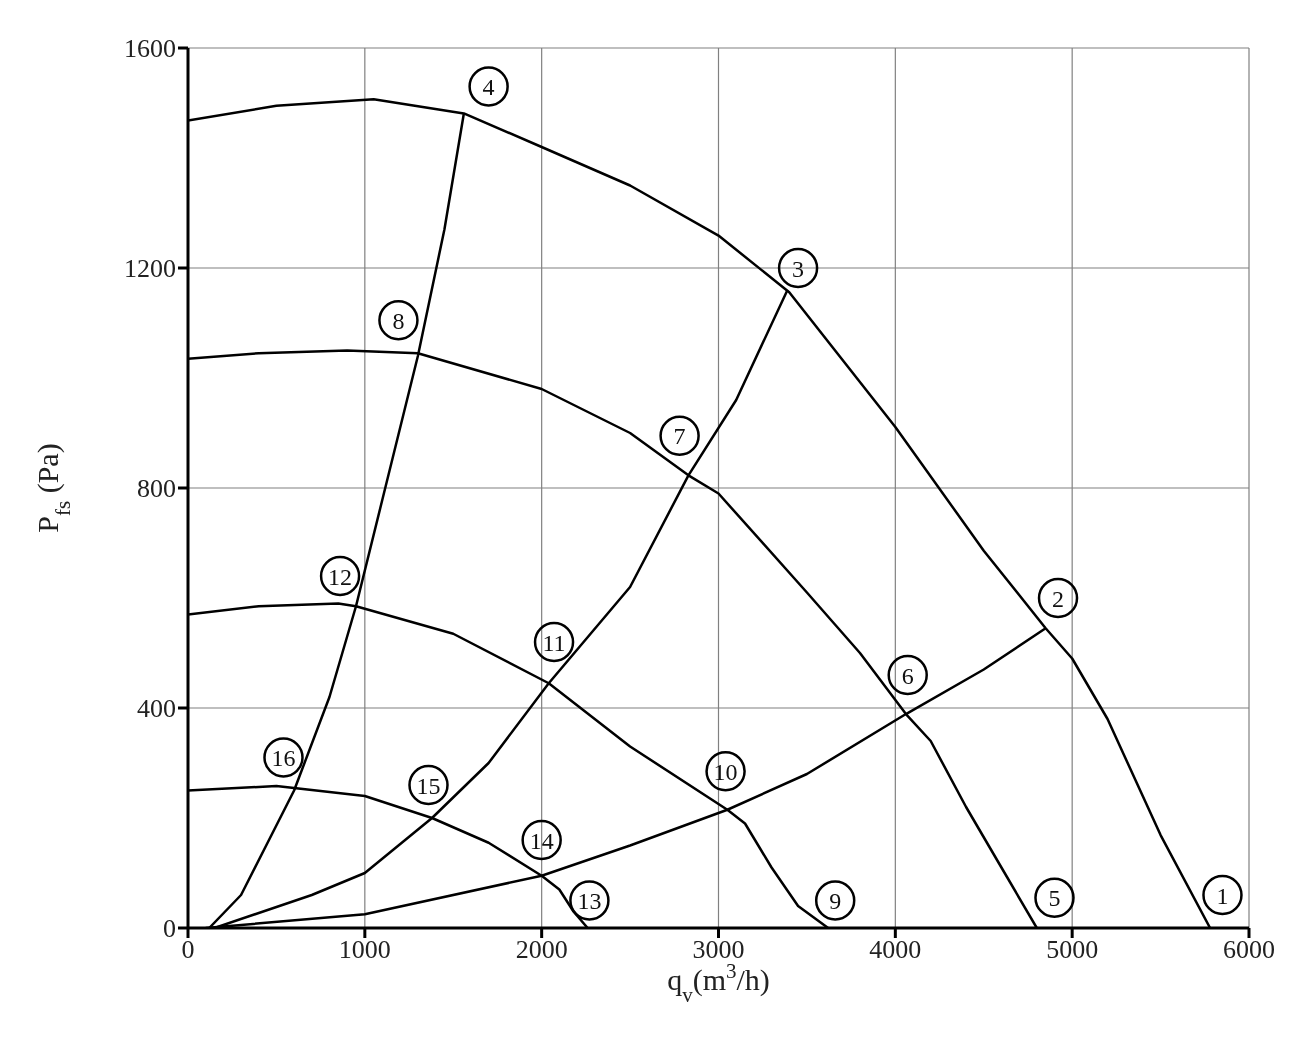 Image resolution: width=1301 pixels, height=1047 pixels. Describe the element at coordinates (156, 709) in the screenshot. I see `y-tick-label: 400` at that location.